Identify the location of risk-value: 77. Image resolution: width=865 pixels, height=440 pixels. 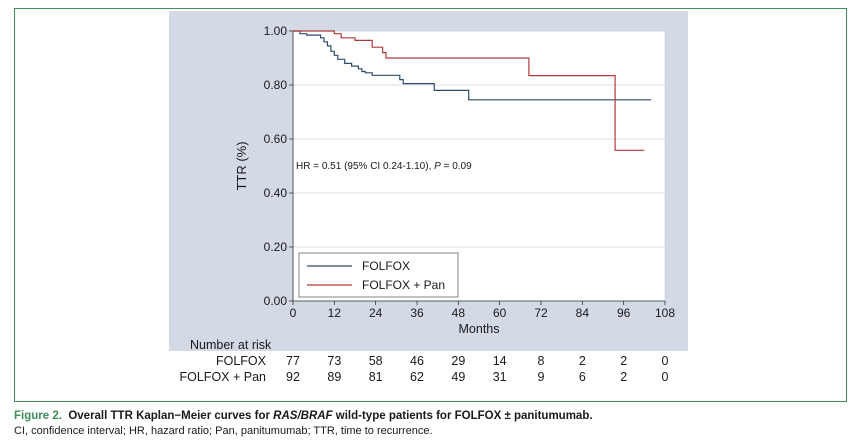
(293, 361).